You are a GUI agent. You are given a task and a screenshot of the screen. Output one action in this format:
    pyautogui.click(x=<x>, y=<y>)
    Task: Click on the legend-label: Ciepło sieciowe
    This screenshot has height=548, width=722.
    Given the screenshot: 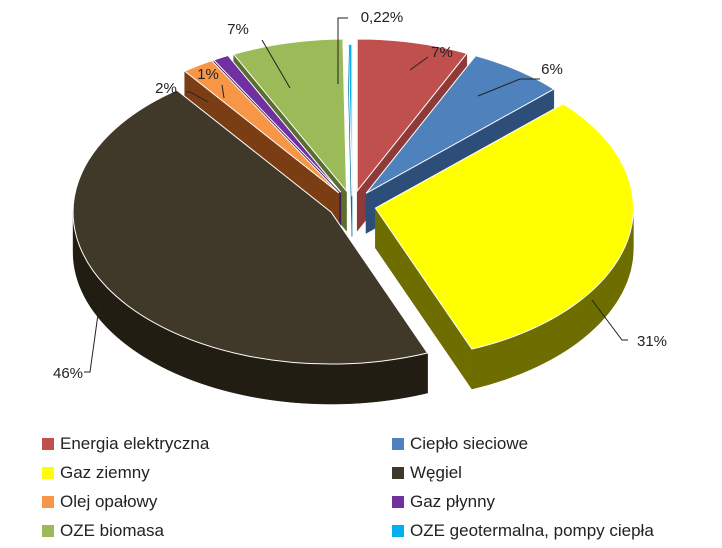 What is the action you would take?
    pyautogui.click(x=469, y=443)
    